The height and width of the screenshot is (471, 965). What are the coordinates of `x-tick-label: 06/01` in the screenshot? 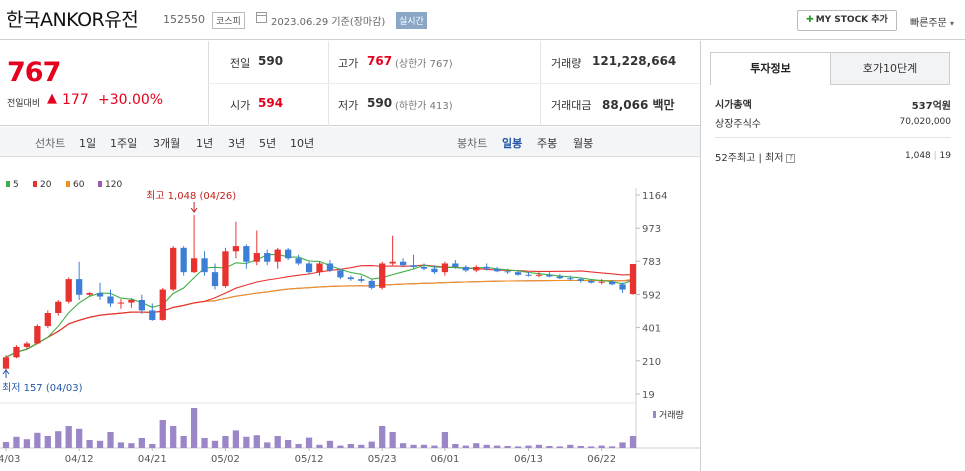 It's located at (444, 459).